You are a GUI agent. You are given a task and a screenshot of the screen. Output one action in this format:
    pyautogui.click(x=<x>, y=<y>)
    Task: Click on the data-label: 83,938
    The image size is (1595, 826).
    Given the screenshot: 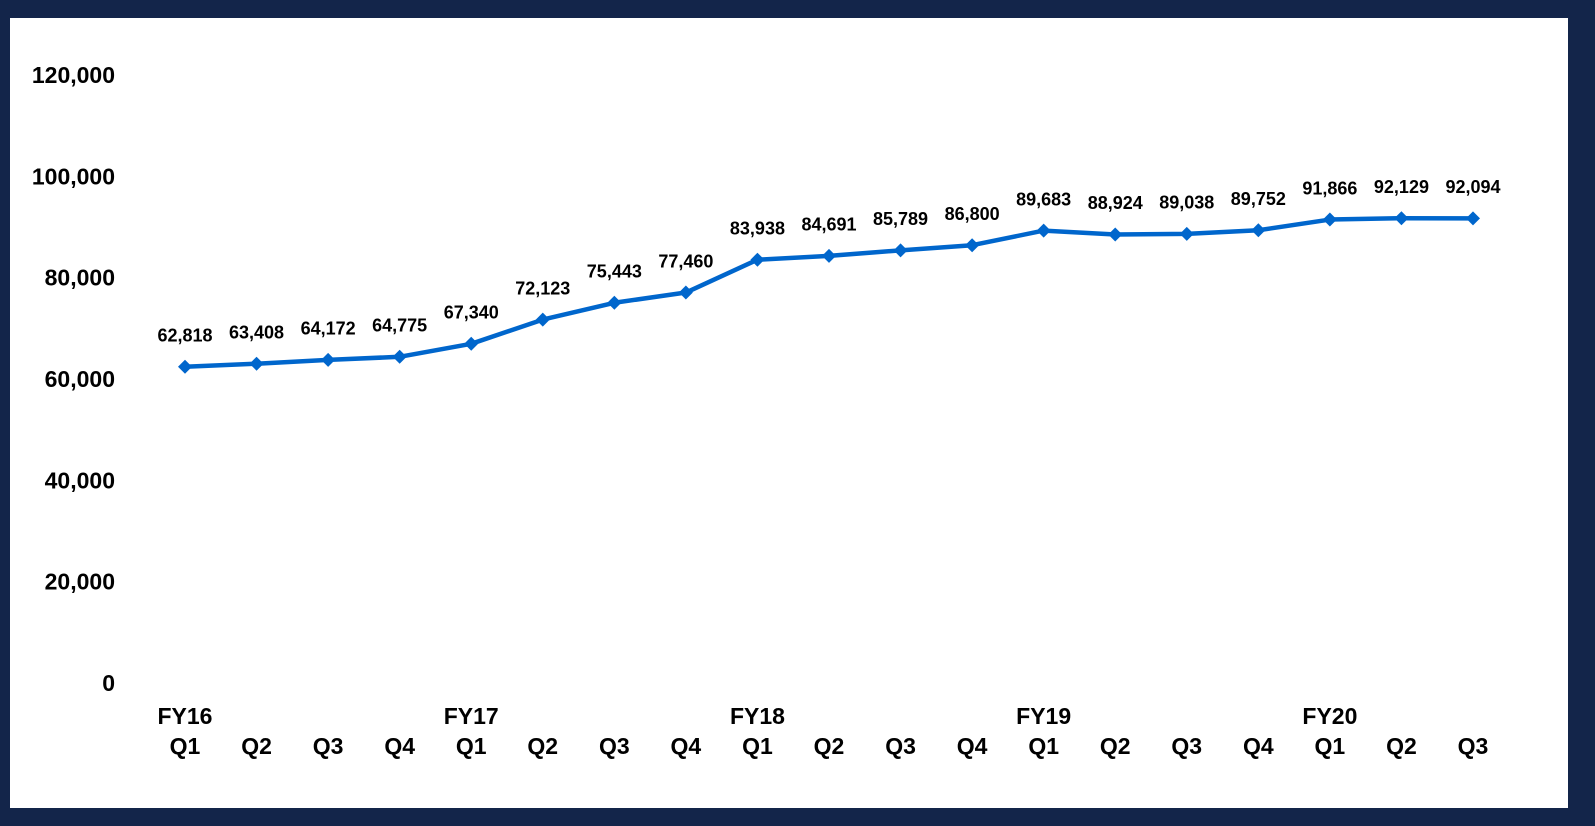 What is the action you would take?
    pyautogui.click(x=757, y=228)
    